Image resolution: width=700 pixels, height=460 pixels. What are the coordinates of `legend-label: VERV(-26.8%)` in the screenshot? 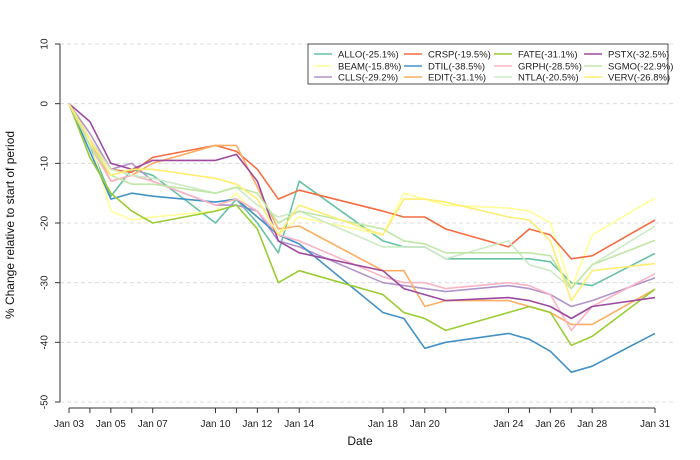 It's located at (639, 78).